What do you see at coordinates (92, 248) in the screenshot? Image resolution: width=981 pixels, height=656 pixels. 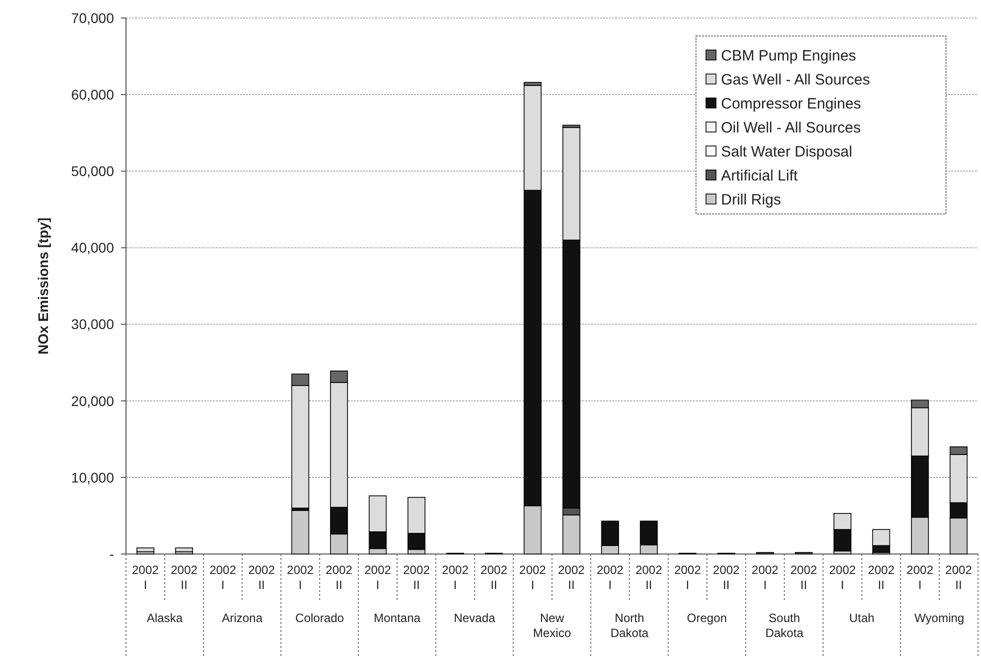 I see `y-tick-label: 40,000` at bounding box center [92, 248].